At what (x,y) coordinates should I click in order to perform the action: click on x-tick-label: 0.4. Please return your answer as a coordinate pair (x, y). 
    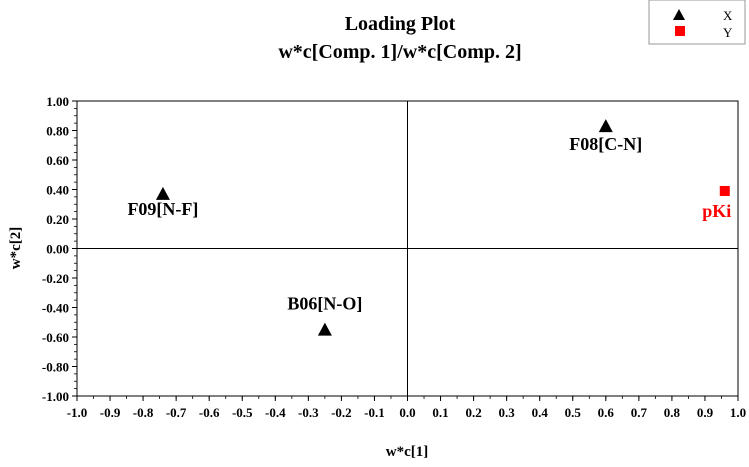
    Looking at the image, I should click on (540, 412).